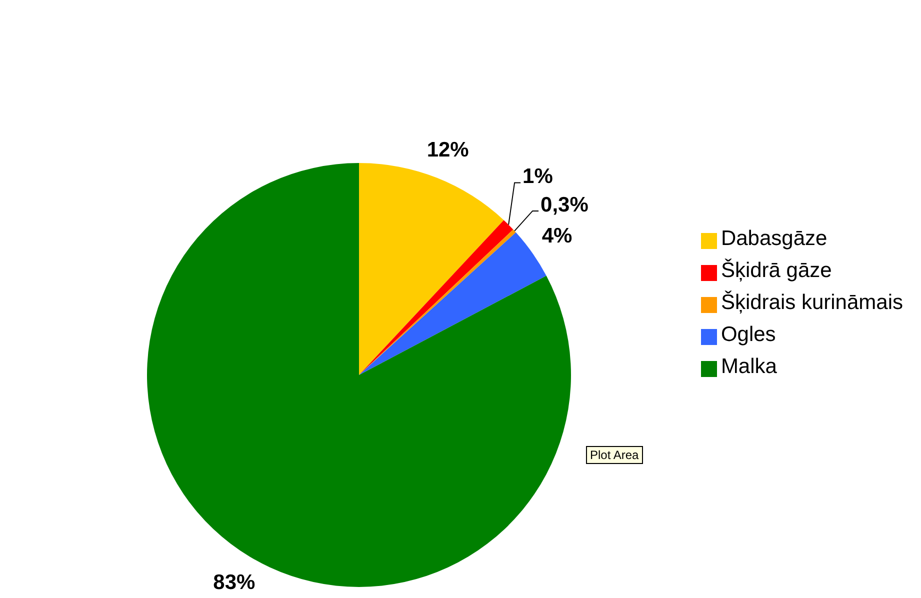 This screenshot has height=598, width=921. Describe the element at coordinates (776, 270) in the screenshot. I see `legend-label: Šķidrā gāze` at that location.